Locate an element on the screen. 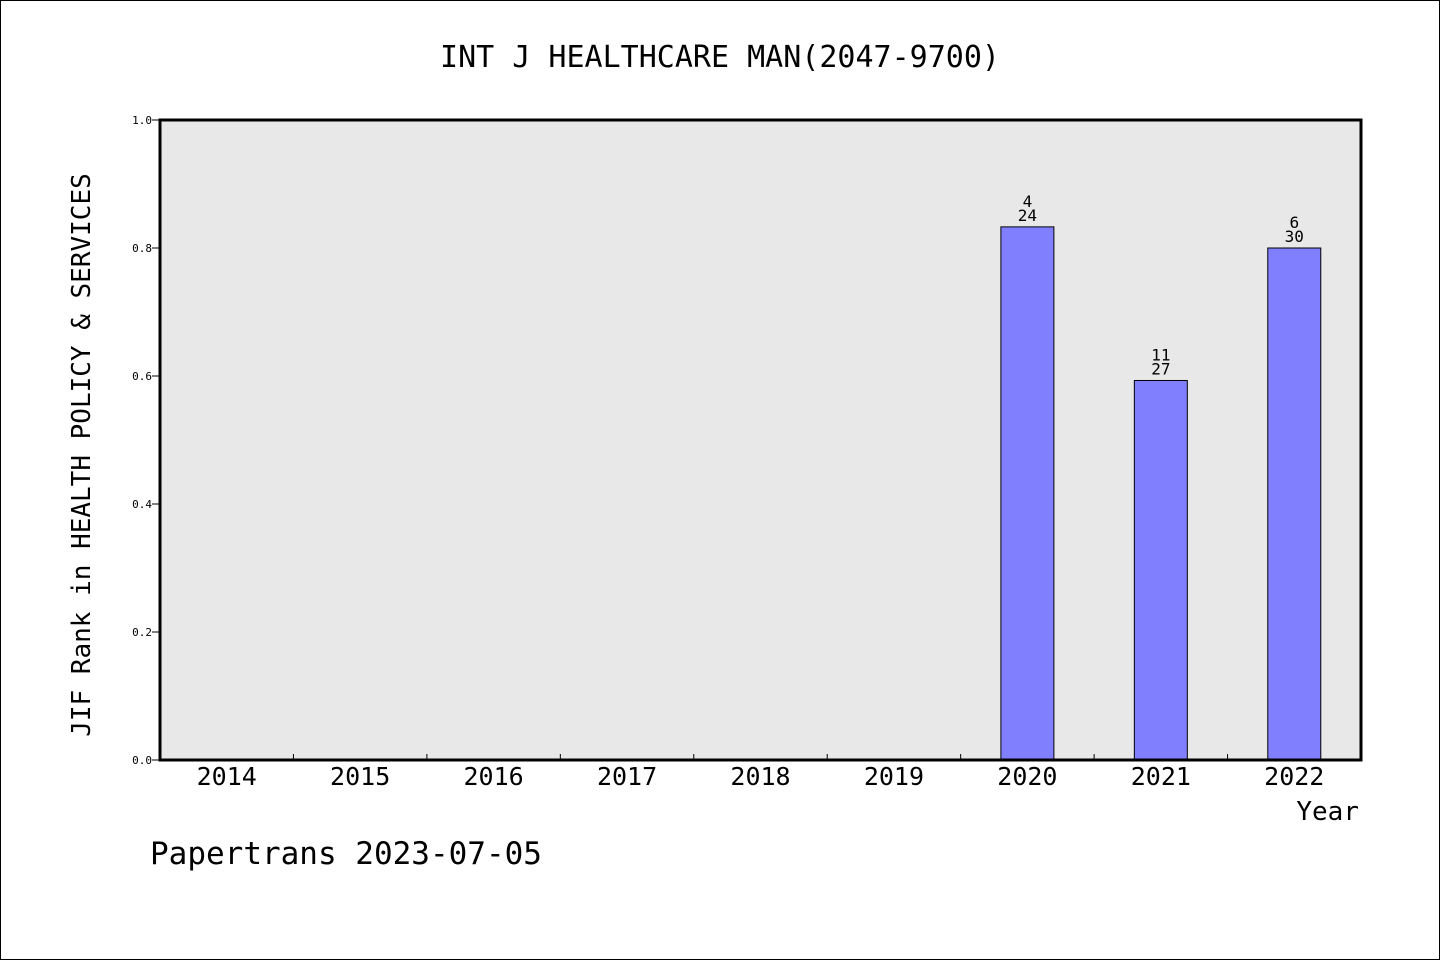  x-axis-label: Year is located at coordinates (1327, 812).